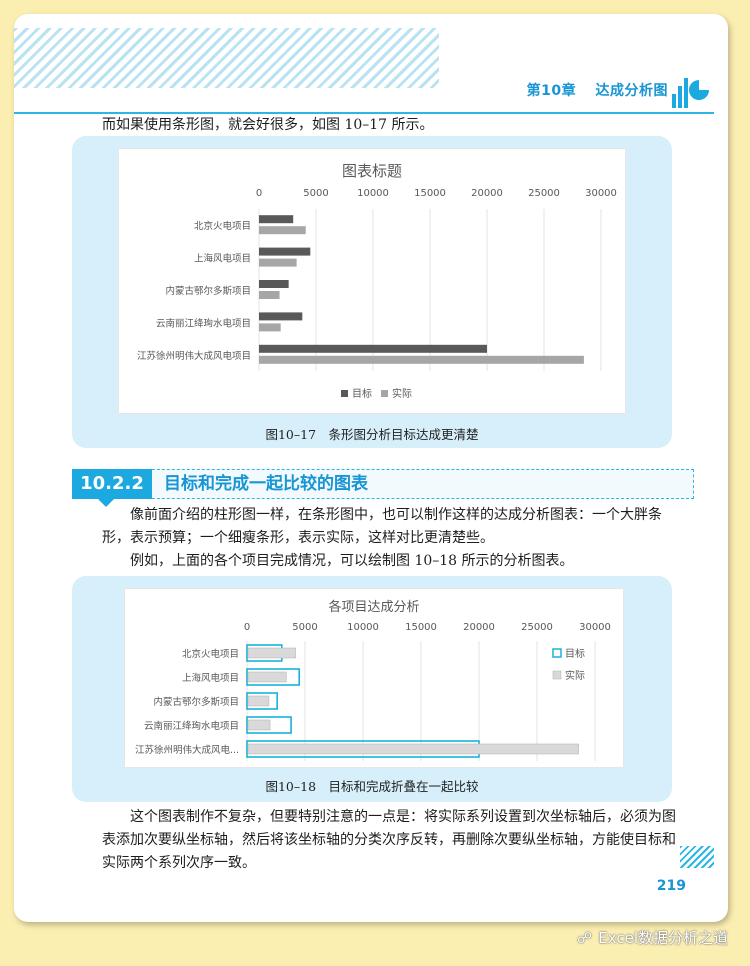 The image size is (750, 966). Describe the element at coordinates (690, 93) in the screenshot. I see `bar-pie-icon` at that location.